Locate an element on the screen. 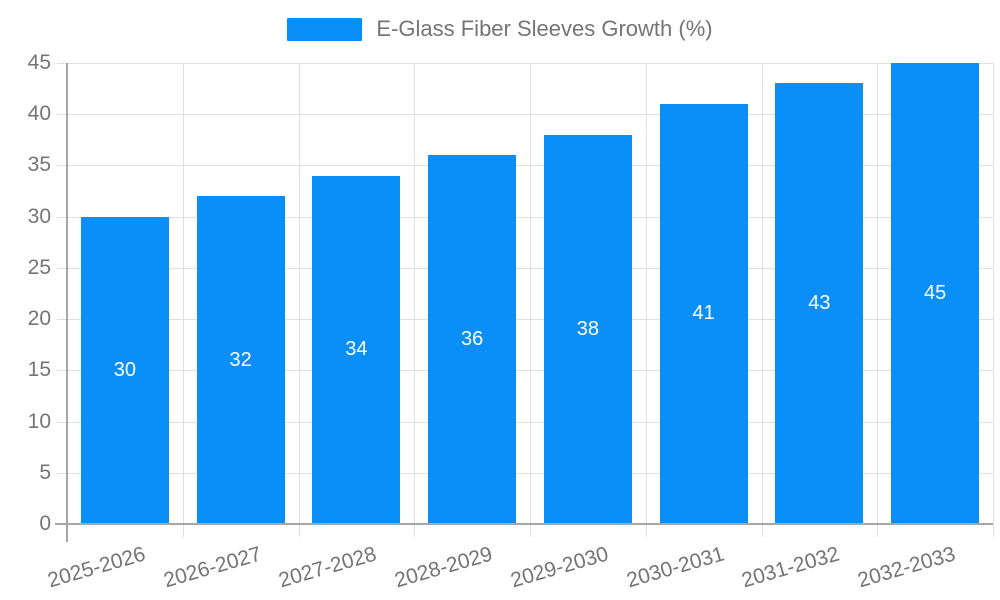 Image resolution: width=1000 pixels, height=600 pixels. y-axis-tick-label: 5 is located at coordinates (45, 472).